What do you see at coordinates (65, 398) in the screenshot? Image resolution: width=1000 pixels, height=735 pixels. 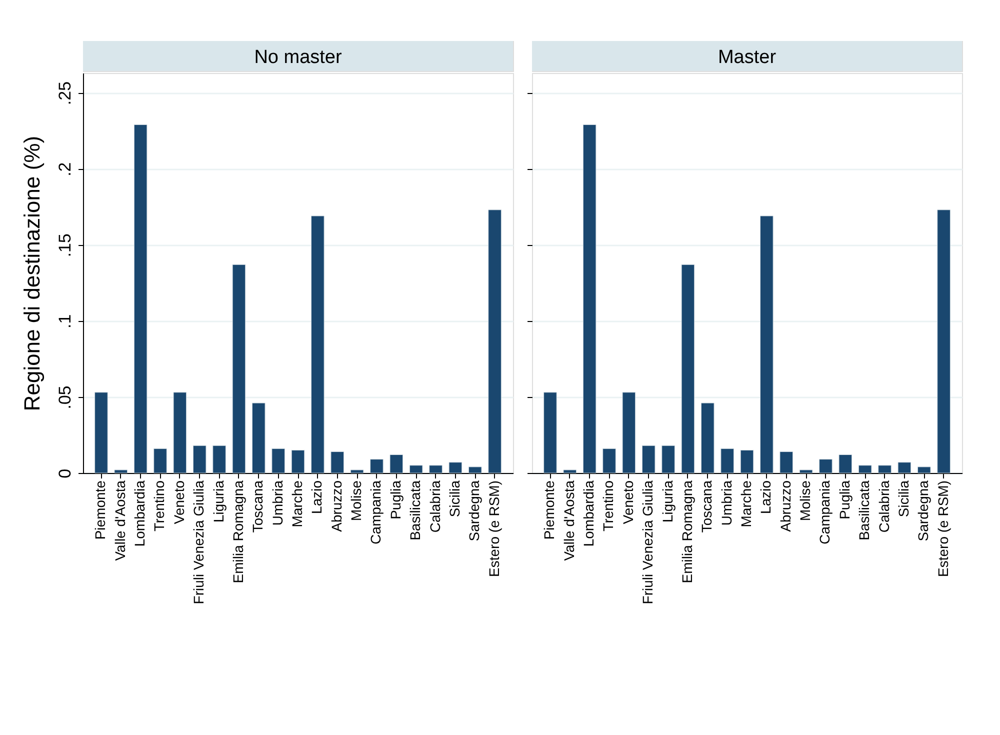 I see `y-tick-label: .05` at bounding box center [65, 398].